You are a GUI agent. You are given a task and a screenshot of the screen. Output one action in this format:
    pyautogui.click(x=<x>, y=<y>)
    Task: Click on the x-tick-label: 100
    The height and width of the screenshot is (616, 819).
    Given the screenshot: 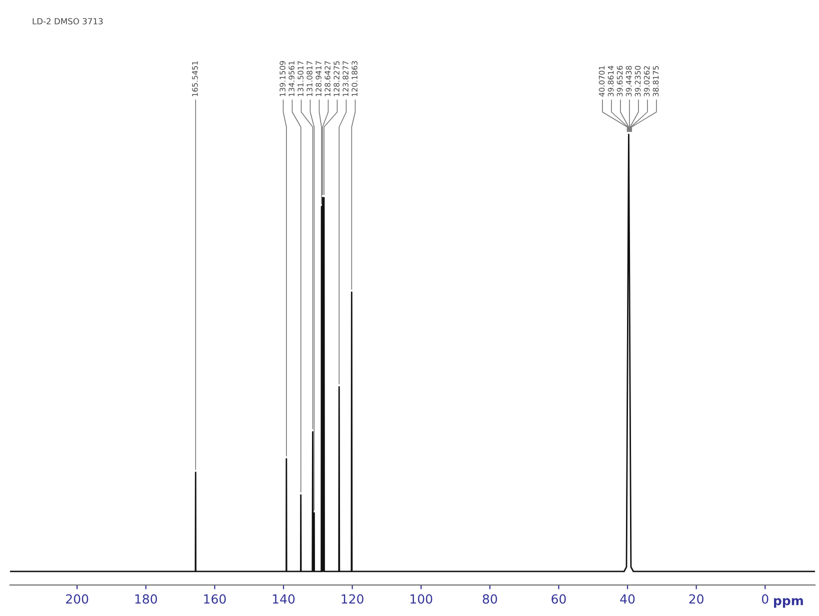 What is the action you would take?
    pyautogui.click(x=421, y=599)
    